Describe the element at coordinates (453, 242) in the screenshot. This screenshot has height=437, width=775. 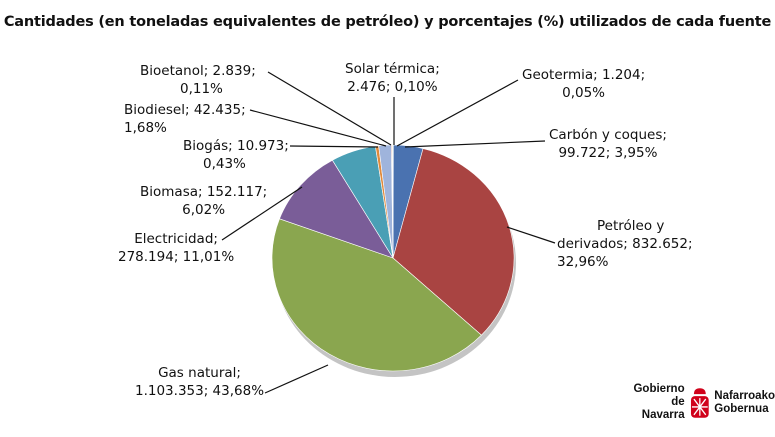
I see `slice-petr-leo-y-derivados` at that location.